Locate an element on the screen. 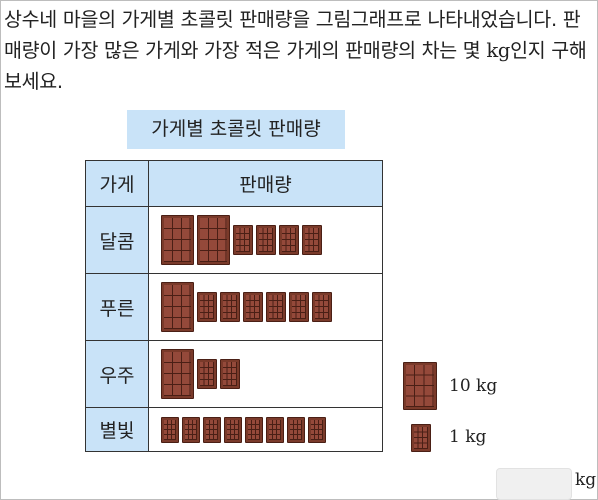 The height and width of the screenshot is (500, 598). store-name: 달콤 is located at coordinates (117, 240).